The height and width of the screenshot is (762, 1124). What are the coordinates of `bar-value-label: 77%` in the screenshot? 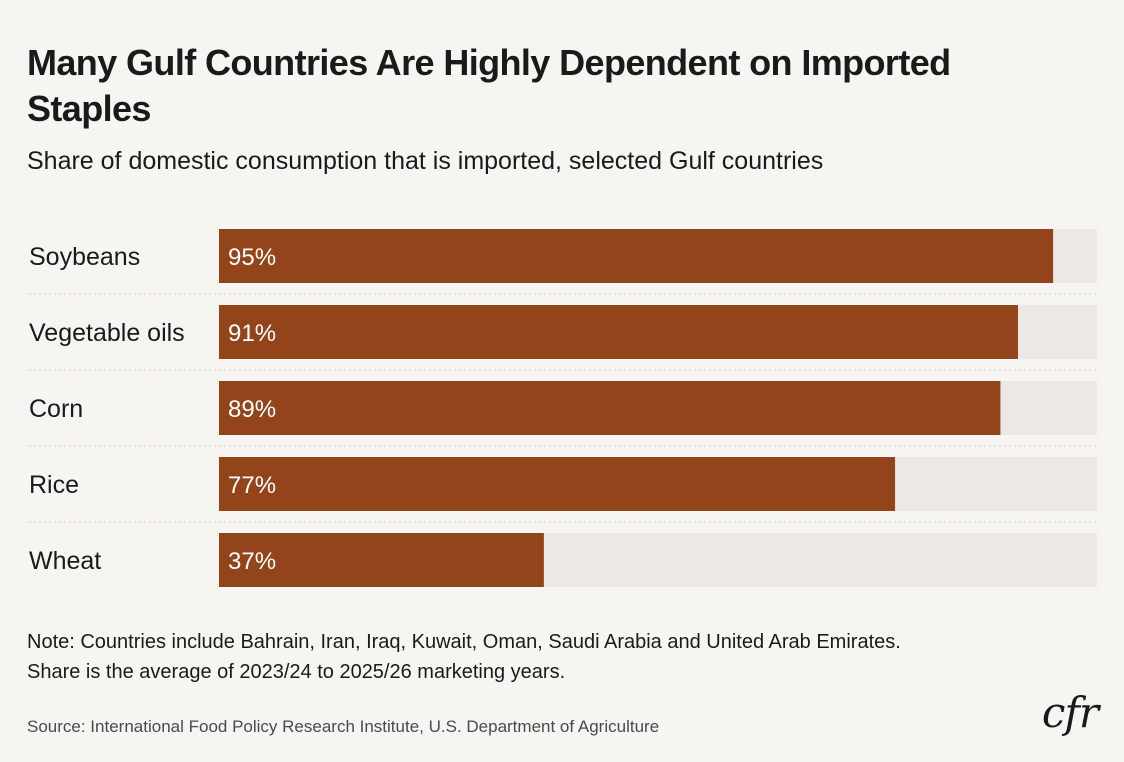 It's located at (252, 485).